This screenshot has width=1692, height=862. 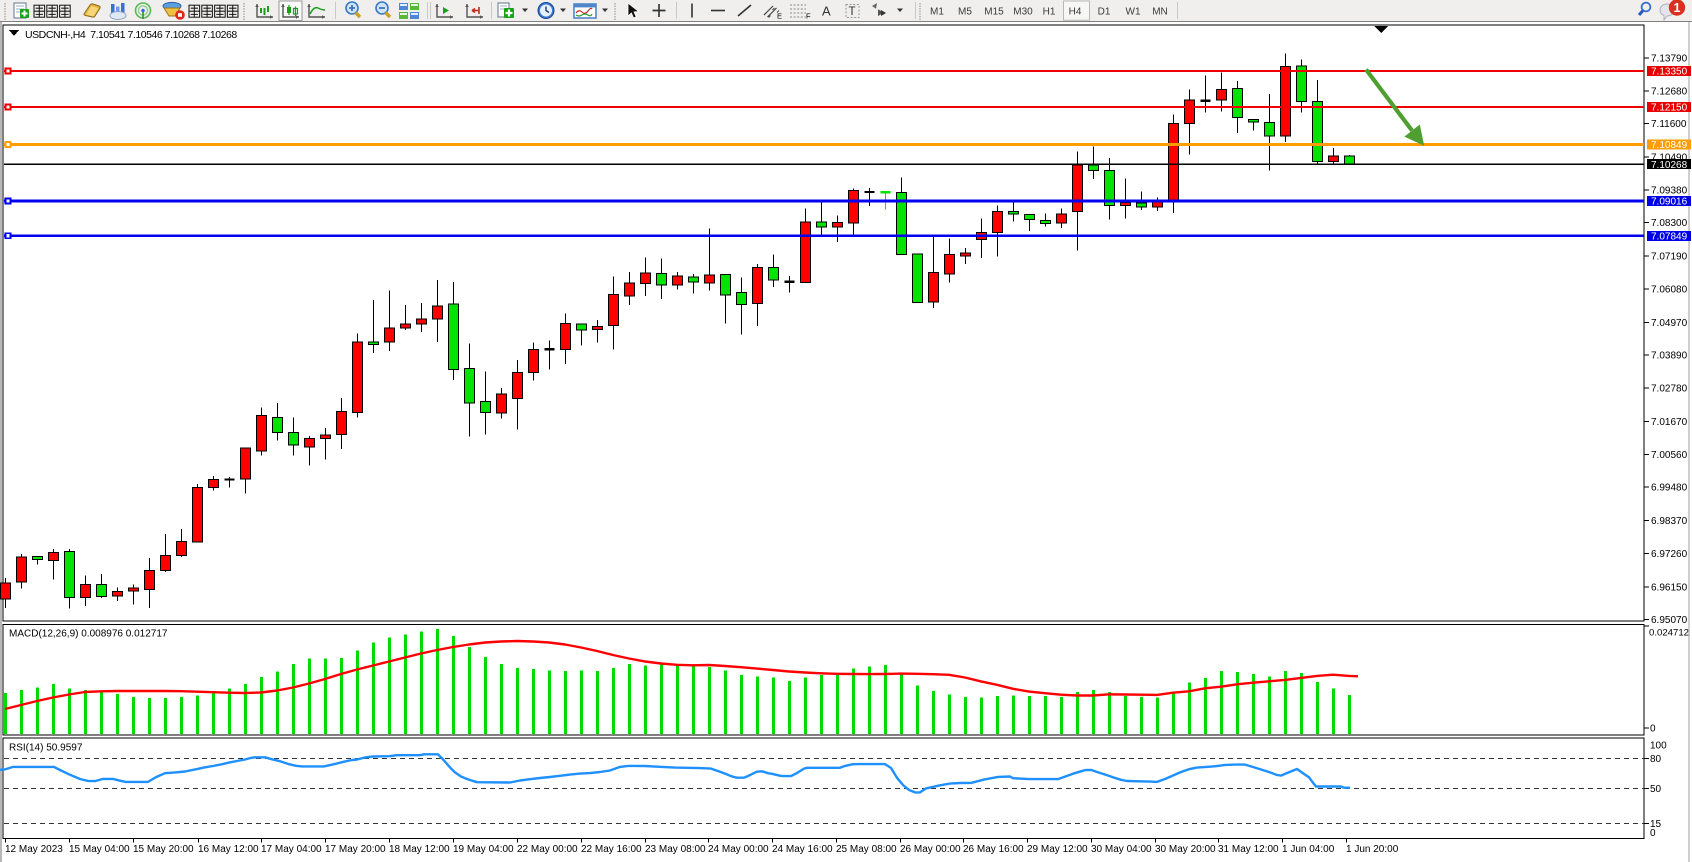 What do you see at coordinates (1669, 202) in the screenshot?
I see `svg-text: 7.09016` at bounding box center [1669, 202].